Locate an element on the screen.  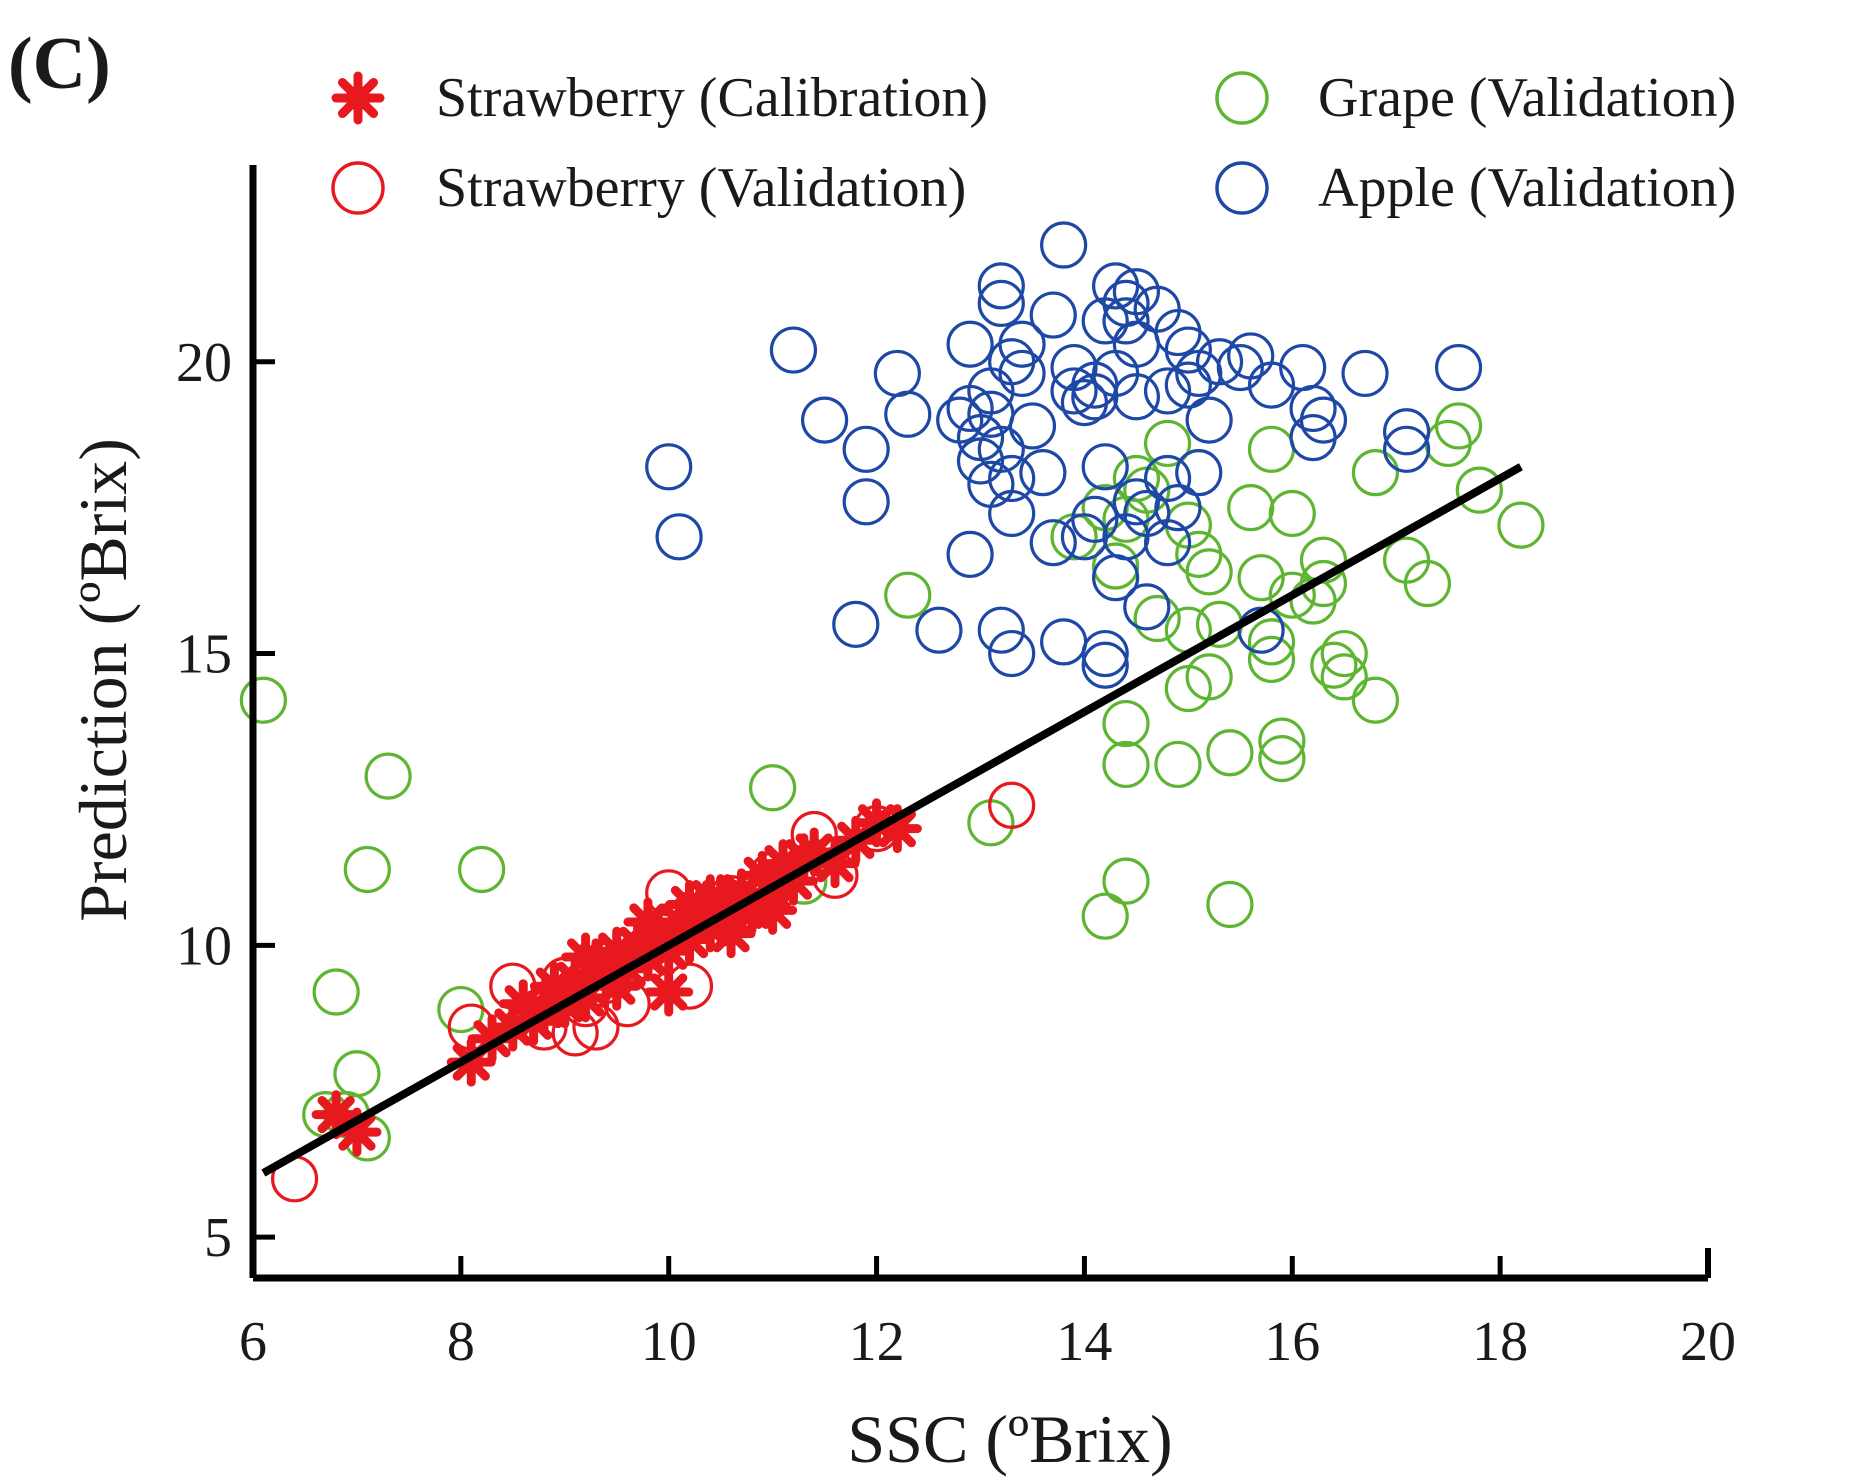
legend-entry: Grape (Validation) is located at coordinates (1475, 98).